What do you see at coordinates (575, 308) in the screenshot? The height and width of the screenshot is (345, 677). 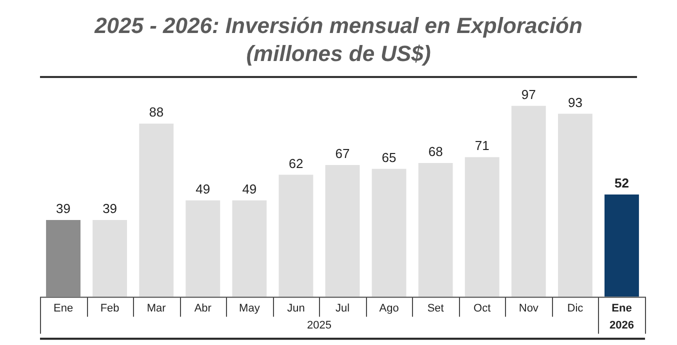 I see `x-tick-label: Dic` at bounding box center [575, 308].